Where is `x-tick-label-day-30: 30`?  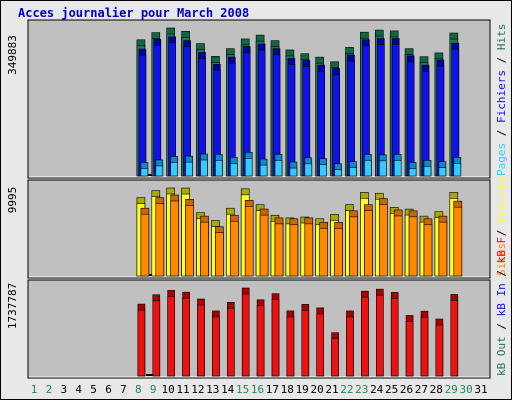
x-tick-label-day-30: 30 is located at coordinates (465, 389).